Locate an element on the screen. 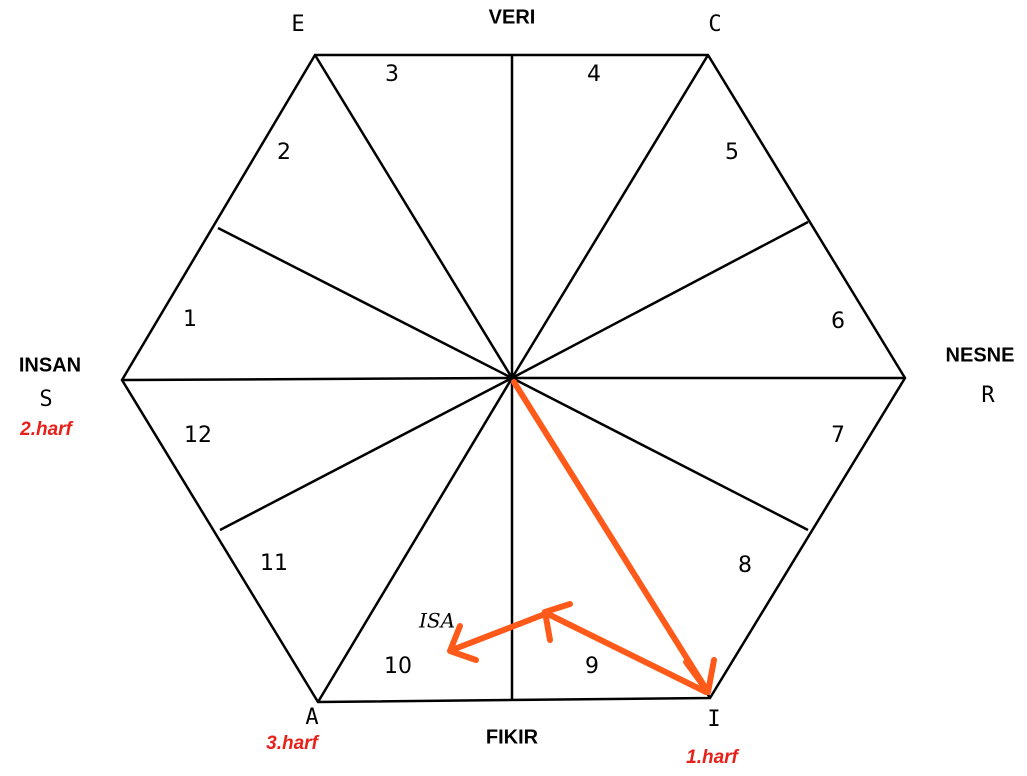  segment-number: 8 is located at coordinates (745, 565).